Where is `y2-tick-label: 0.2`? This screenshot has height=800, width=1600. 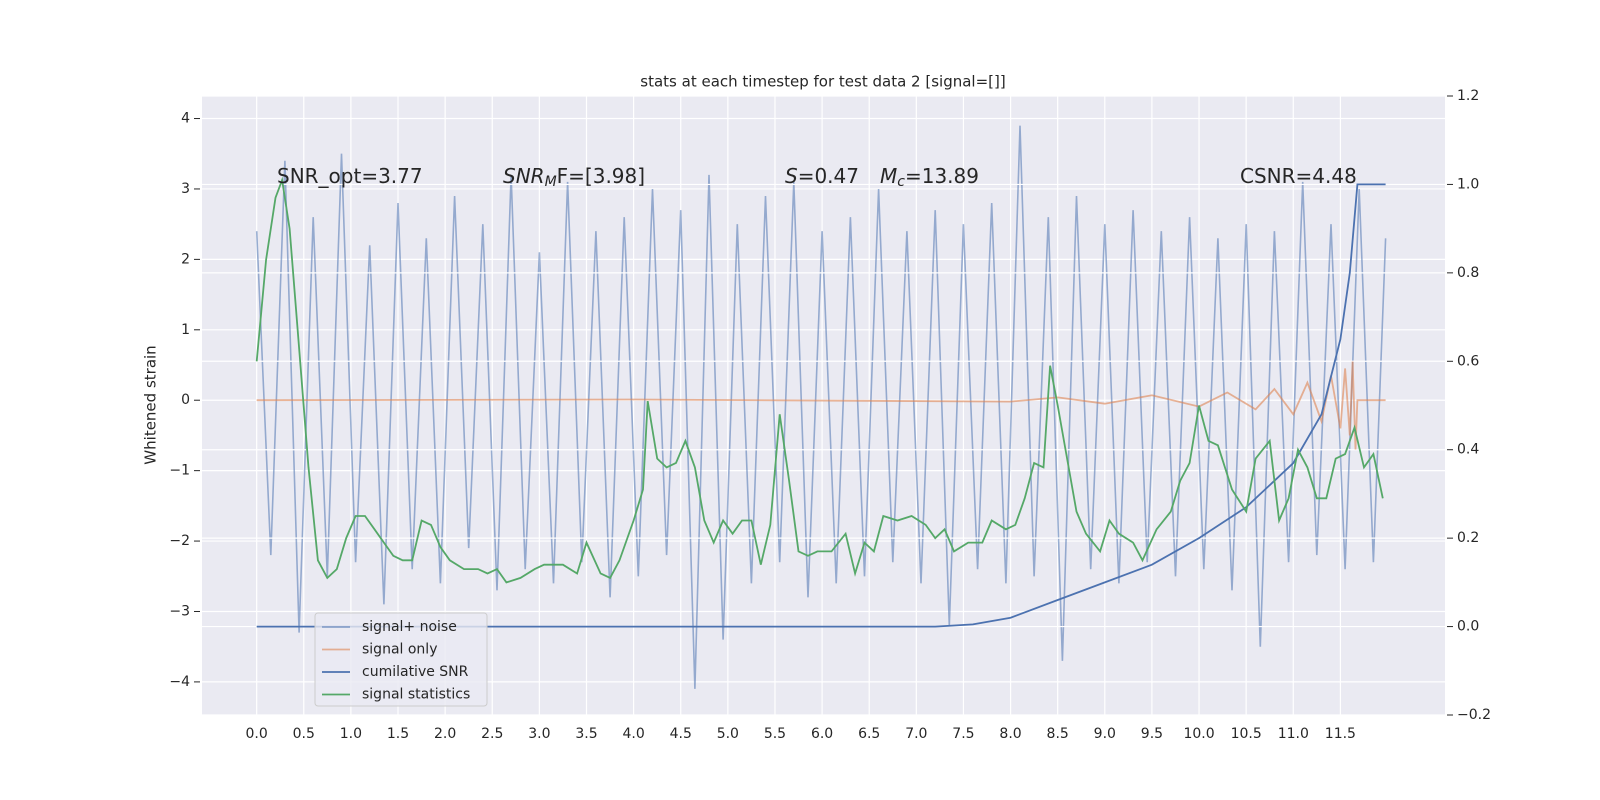 y2-tick-label: 0.2 is located at coordinates (1468, 538).